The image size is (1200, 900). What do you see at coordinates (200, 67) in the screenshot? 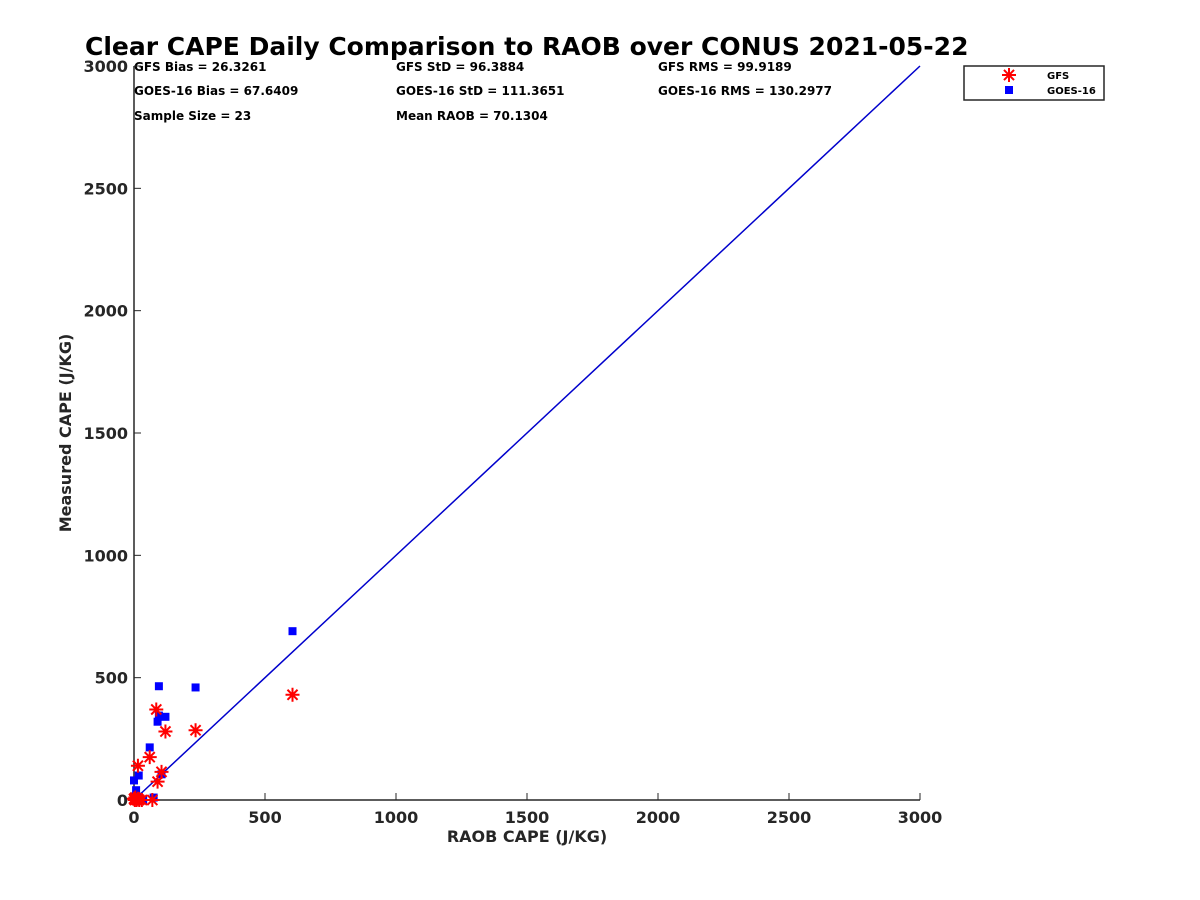
I see `stat-gfs-bias: GFS Bias = 26.3261` at bounding box center [200, 67].